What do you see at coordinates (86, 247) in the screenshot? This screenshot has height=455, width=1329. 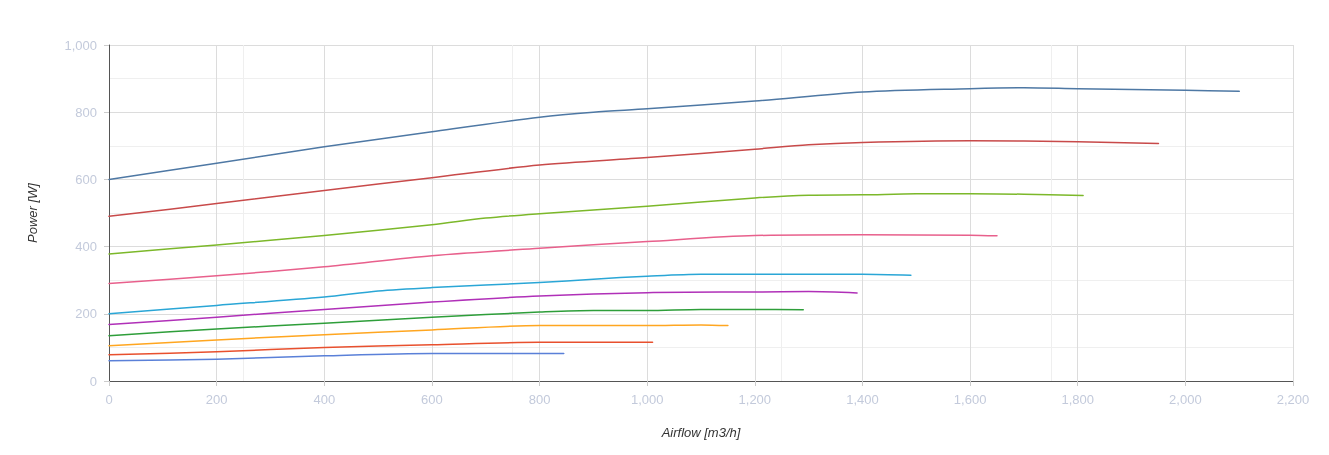 I see `y-tick-label: 400` at bounding box center [86, 247].